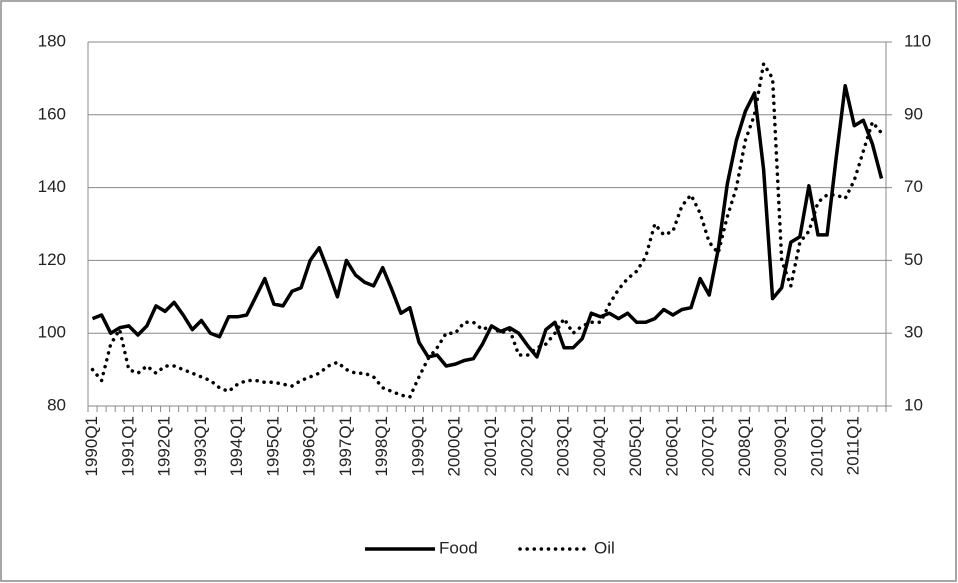 The width and height of the screenshot is (958, 583). What do you see at coordinates (52, 186) in the screenshot?
I see `y-tick-label: 140` at bounding box center [52, 186].